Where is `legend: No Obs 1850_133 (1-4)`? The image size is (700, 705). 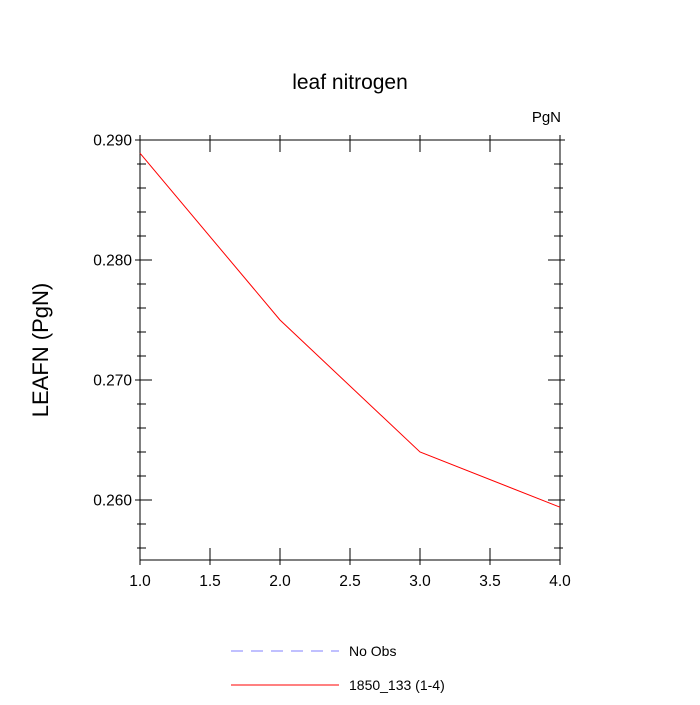 legend: No Obs 1850_133 (1-4) is located at coordinates (338, 668).